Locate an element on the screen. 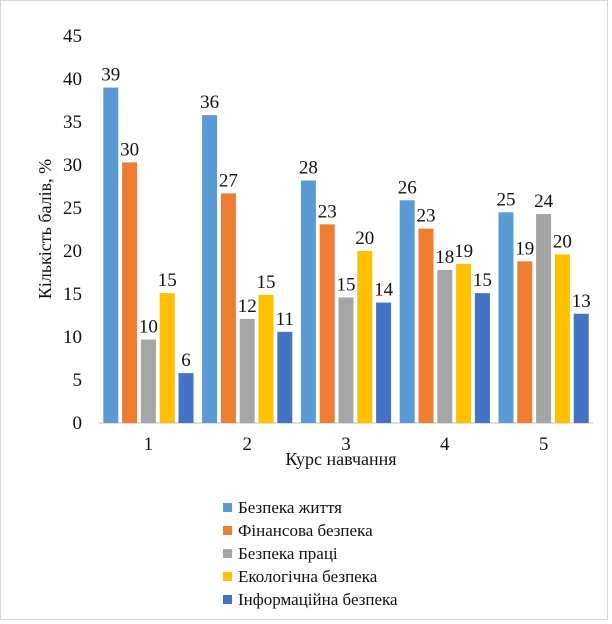  y-axis-ticks: 0 5 10 15 20 25 30 35 40 45 is located at coordinates (72, 230).